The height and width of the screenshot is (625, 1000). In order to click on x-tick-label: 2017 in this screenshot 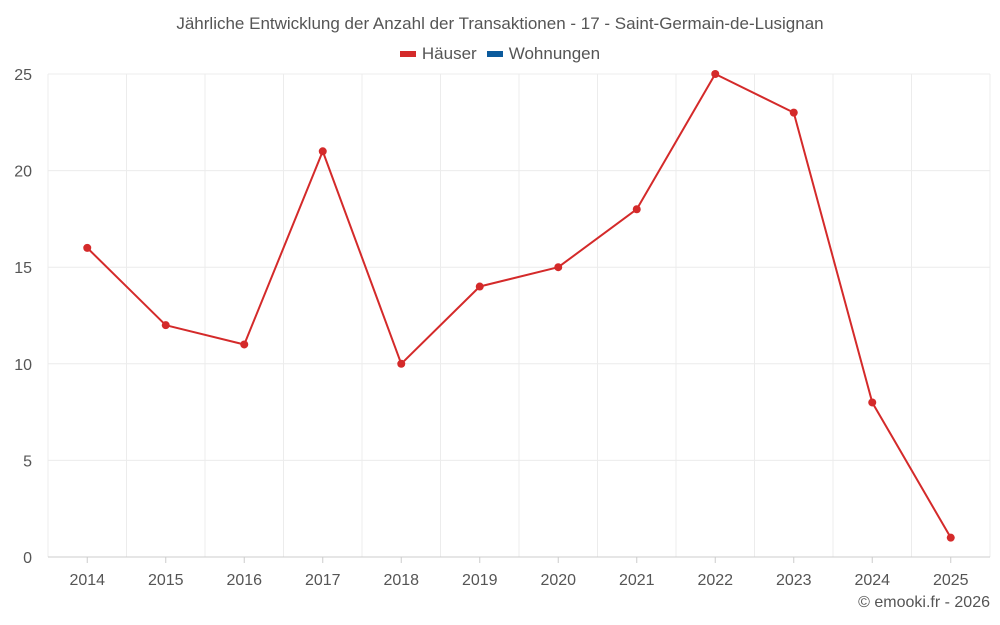, I will do `click(323, 580)`.